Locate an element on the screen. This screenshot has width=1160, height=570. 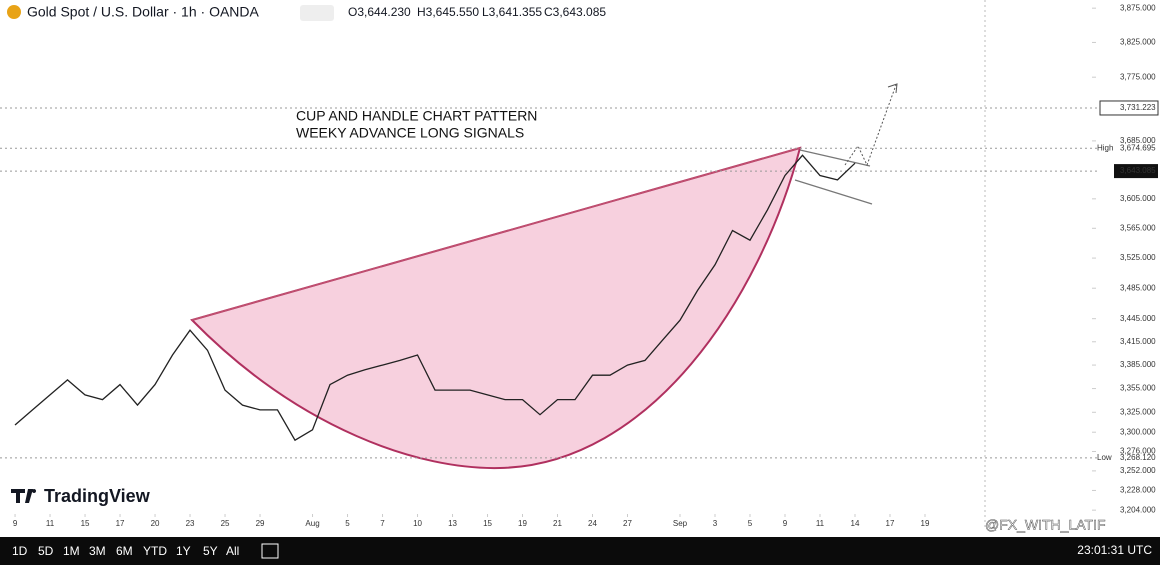
y-tick-label: 3,252.000 is located at coordinates (1138, 470).